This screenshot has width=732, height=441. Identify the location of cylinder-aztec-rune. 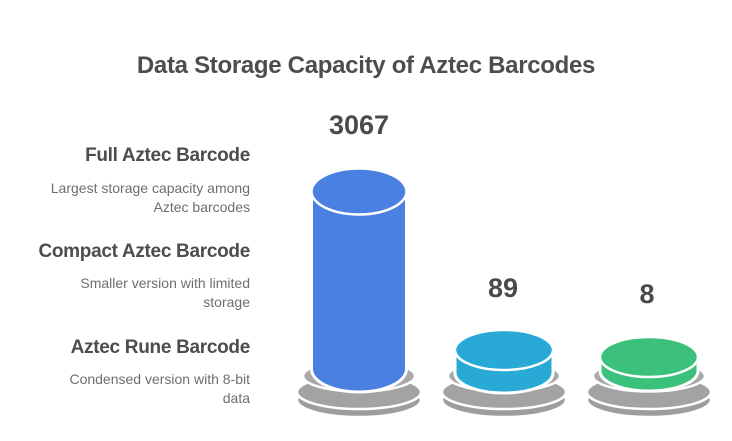
(649, 364).